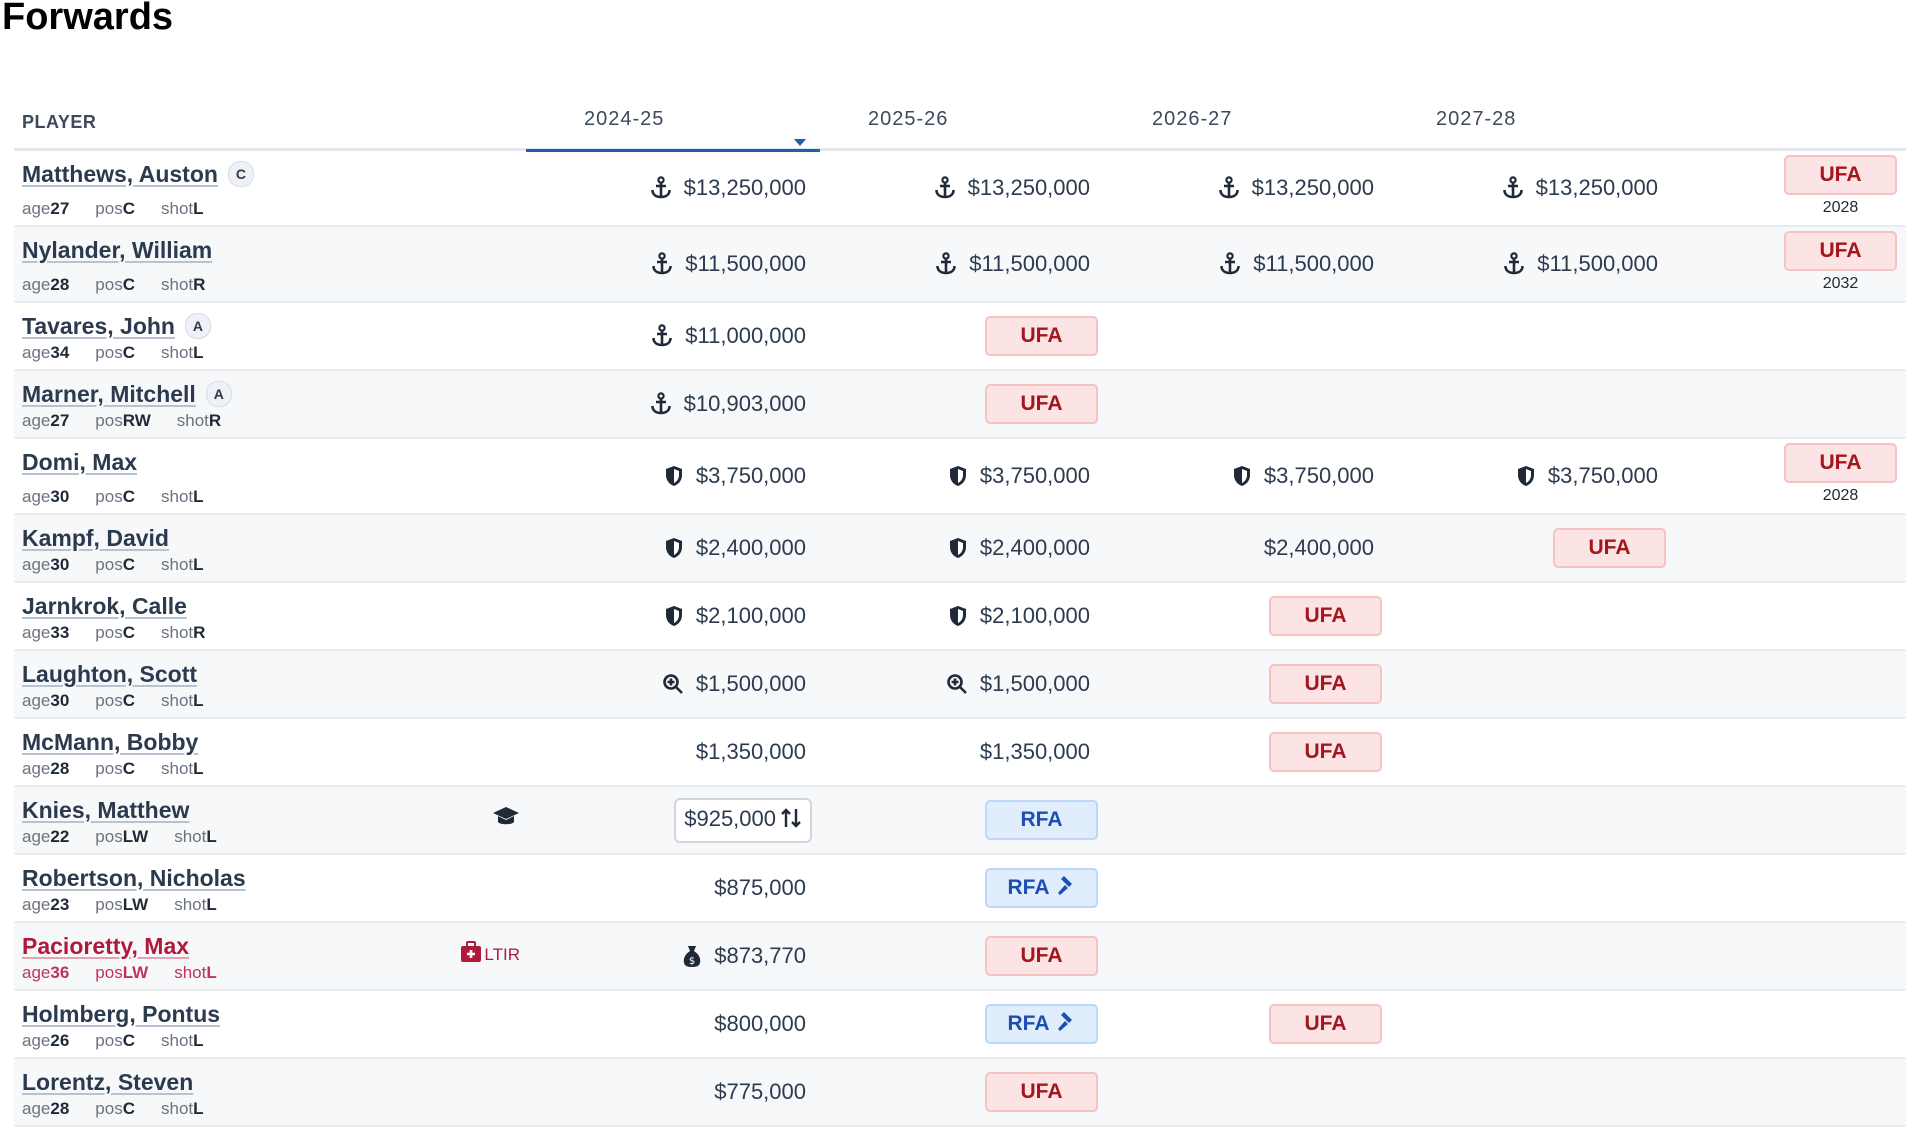 The height and width of the screenshot is (1128, 1906). I want to click on cap-hit: $3,750,000, so click(1034, 475).